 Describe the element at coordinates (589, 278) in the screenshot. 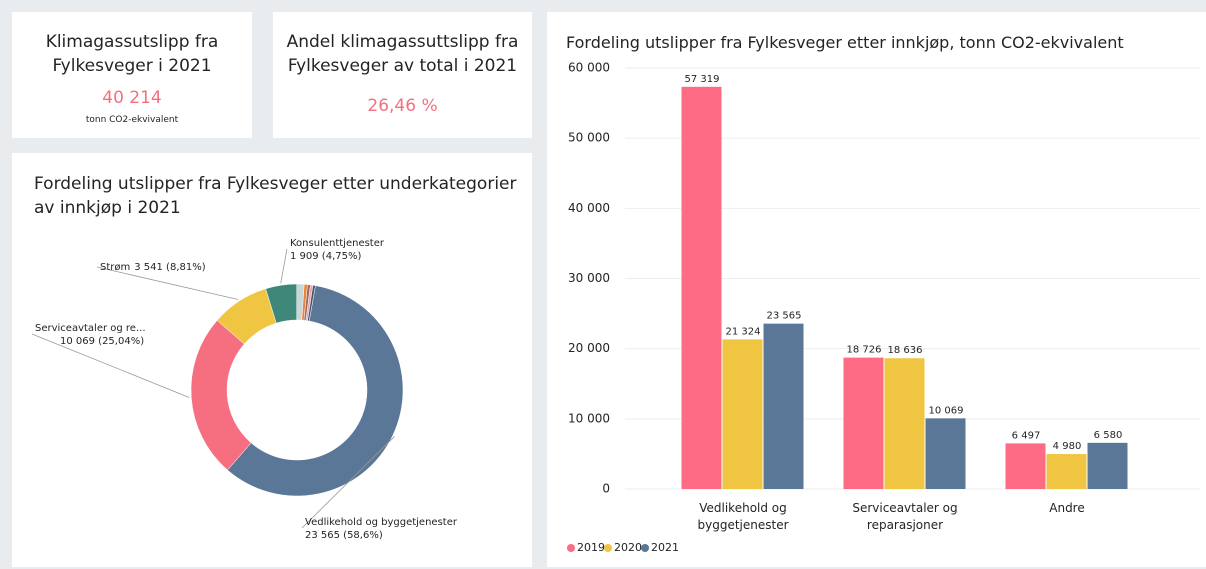

I see `y-tick-label: 30 000` at that location.